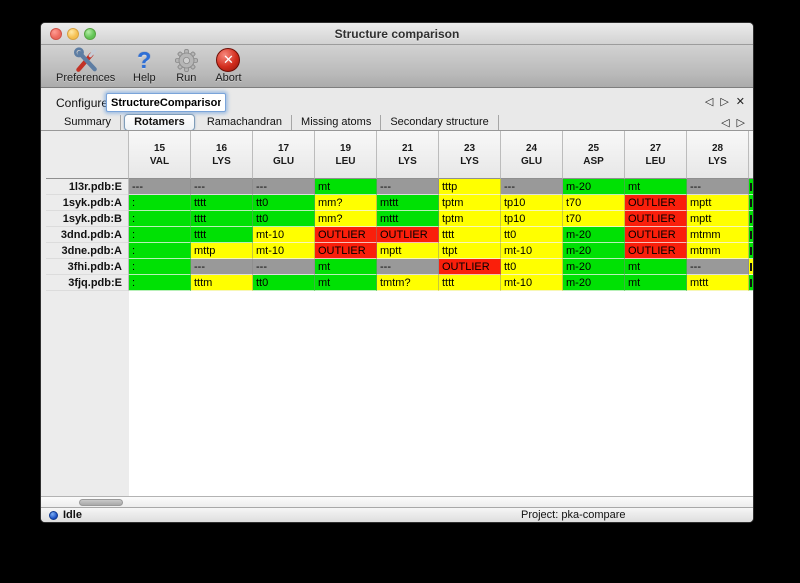 The image size is (800, 583). I want to click on pane-next-arrow: ▷, so click(724, 102).